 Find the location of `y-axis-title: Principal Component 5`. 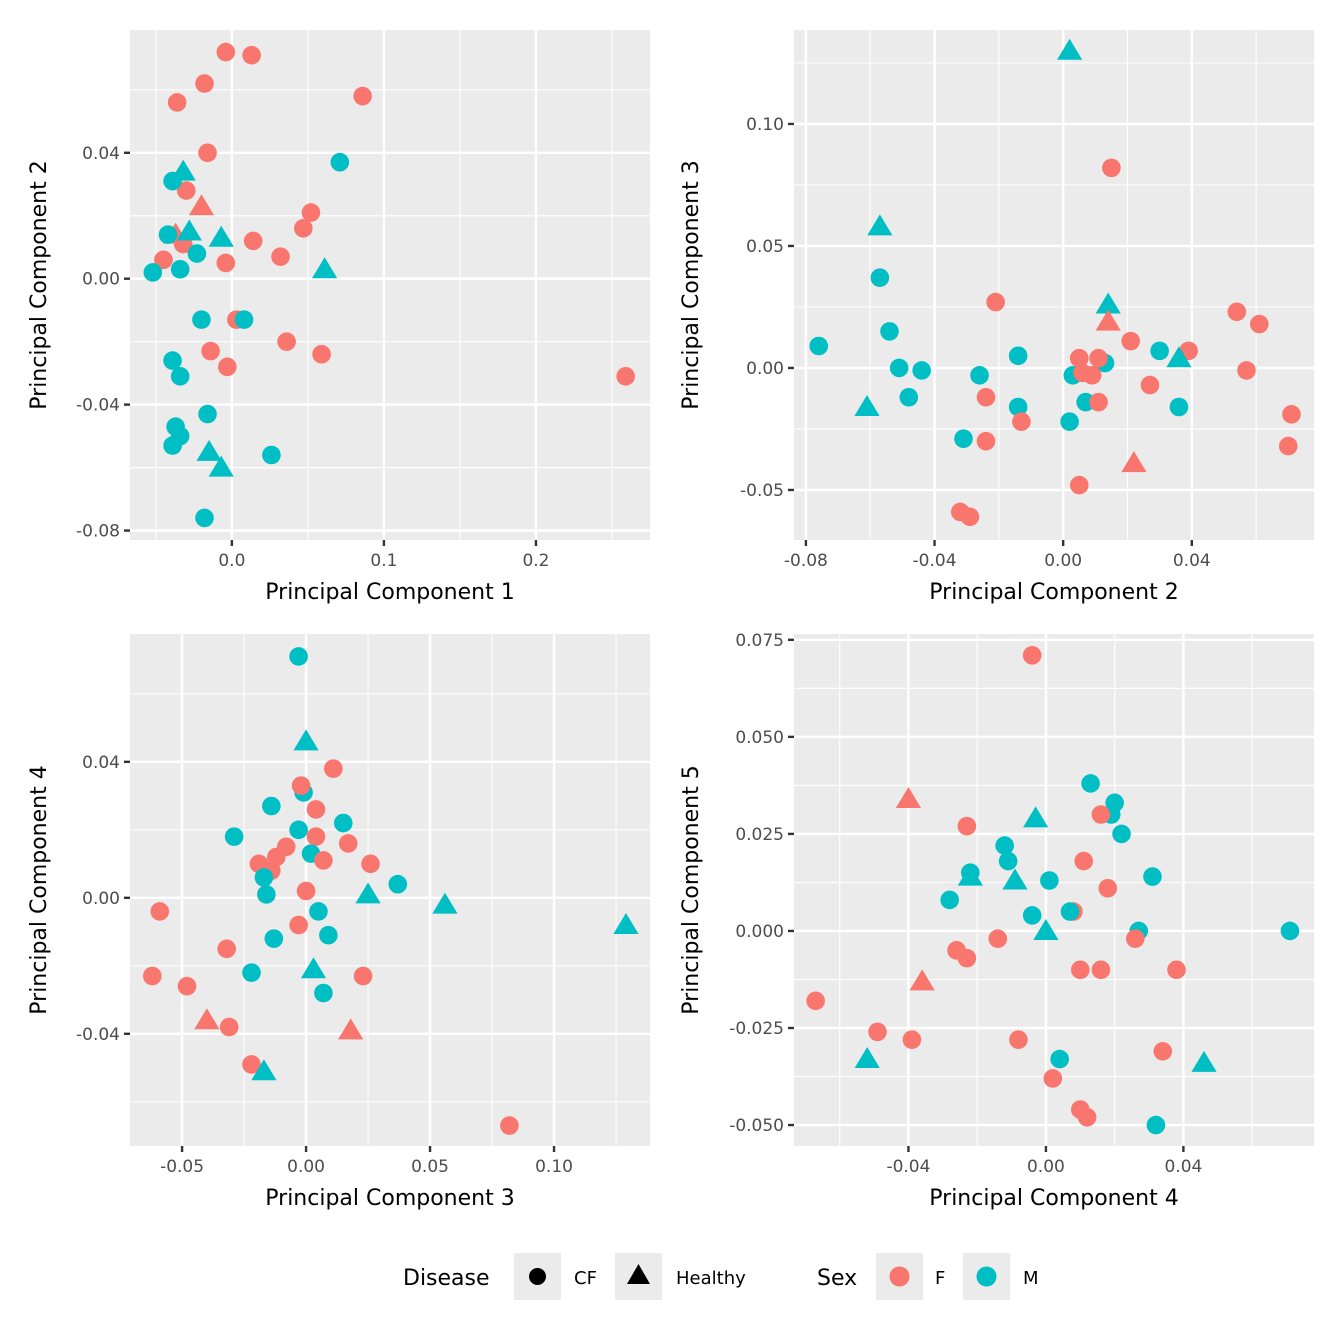

y-axis-title: Principal Component 5 is located at coordinates (691, 889).